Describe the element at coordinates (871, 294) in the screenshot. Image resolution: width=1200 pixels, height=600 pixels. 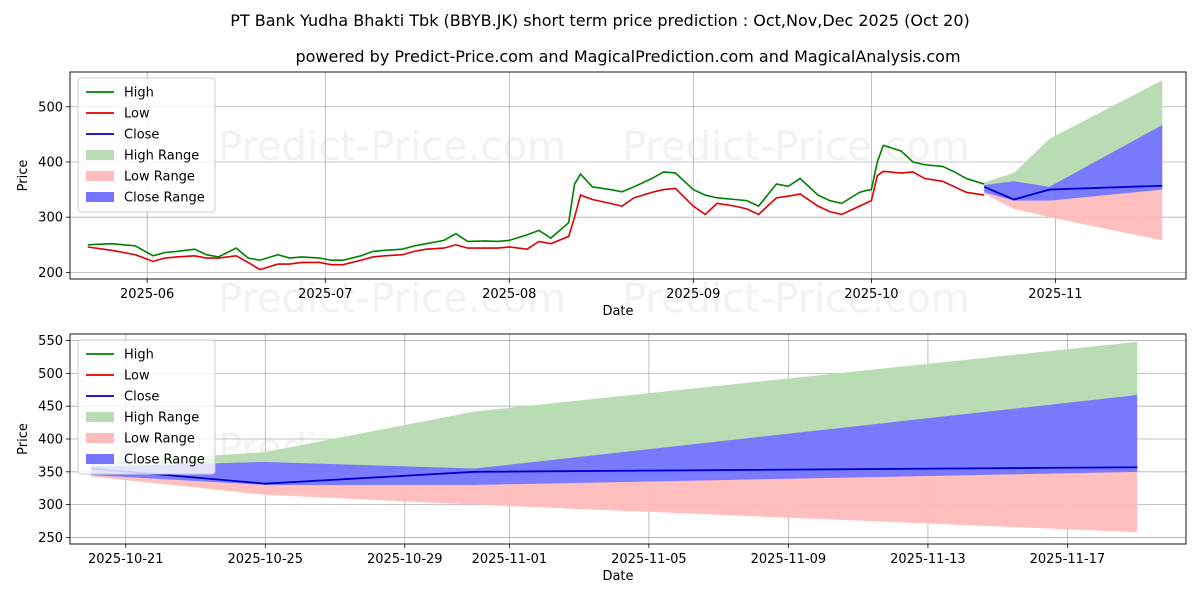
I see `x-tick-label: 2025-10` at that location.